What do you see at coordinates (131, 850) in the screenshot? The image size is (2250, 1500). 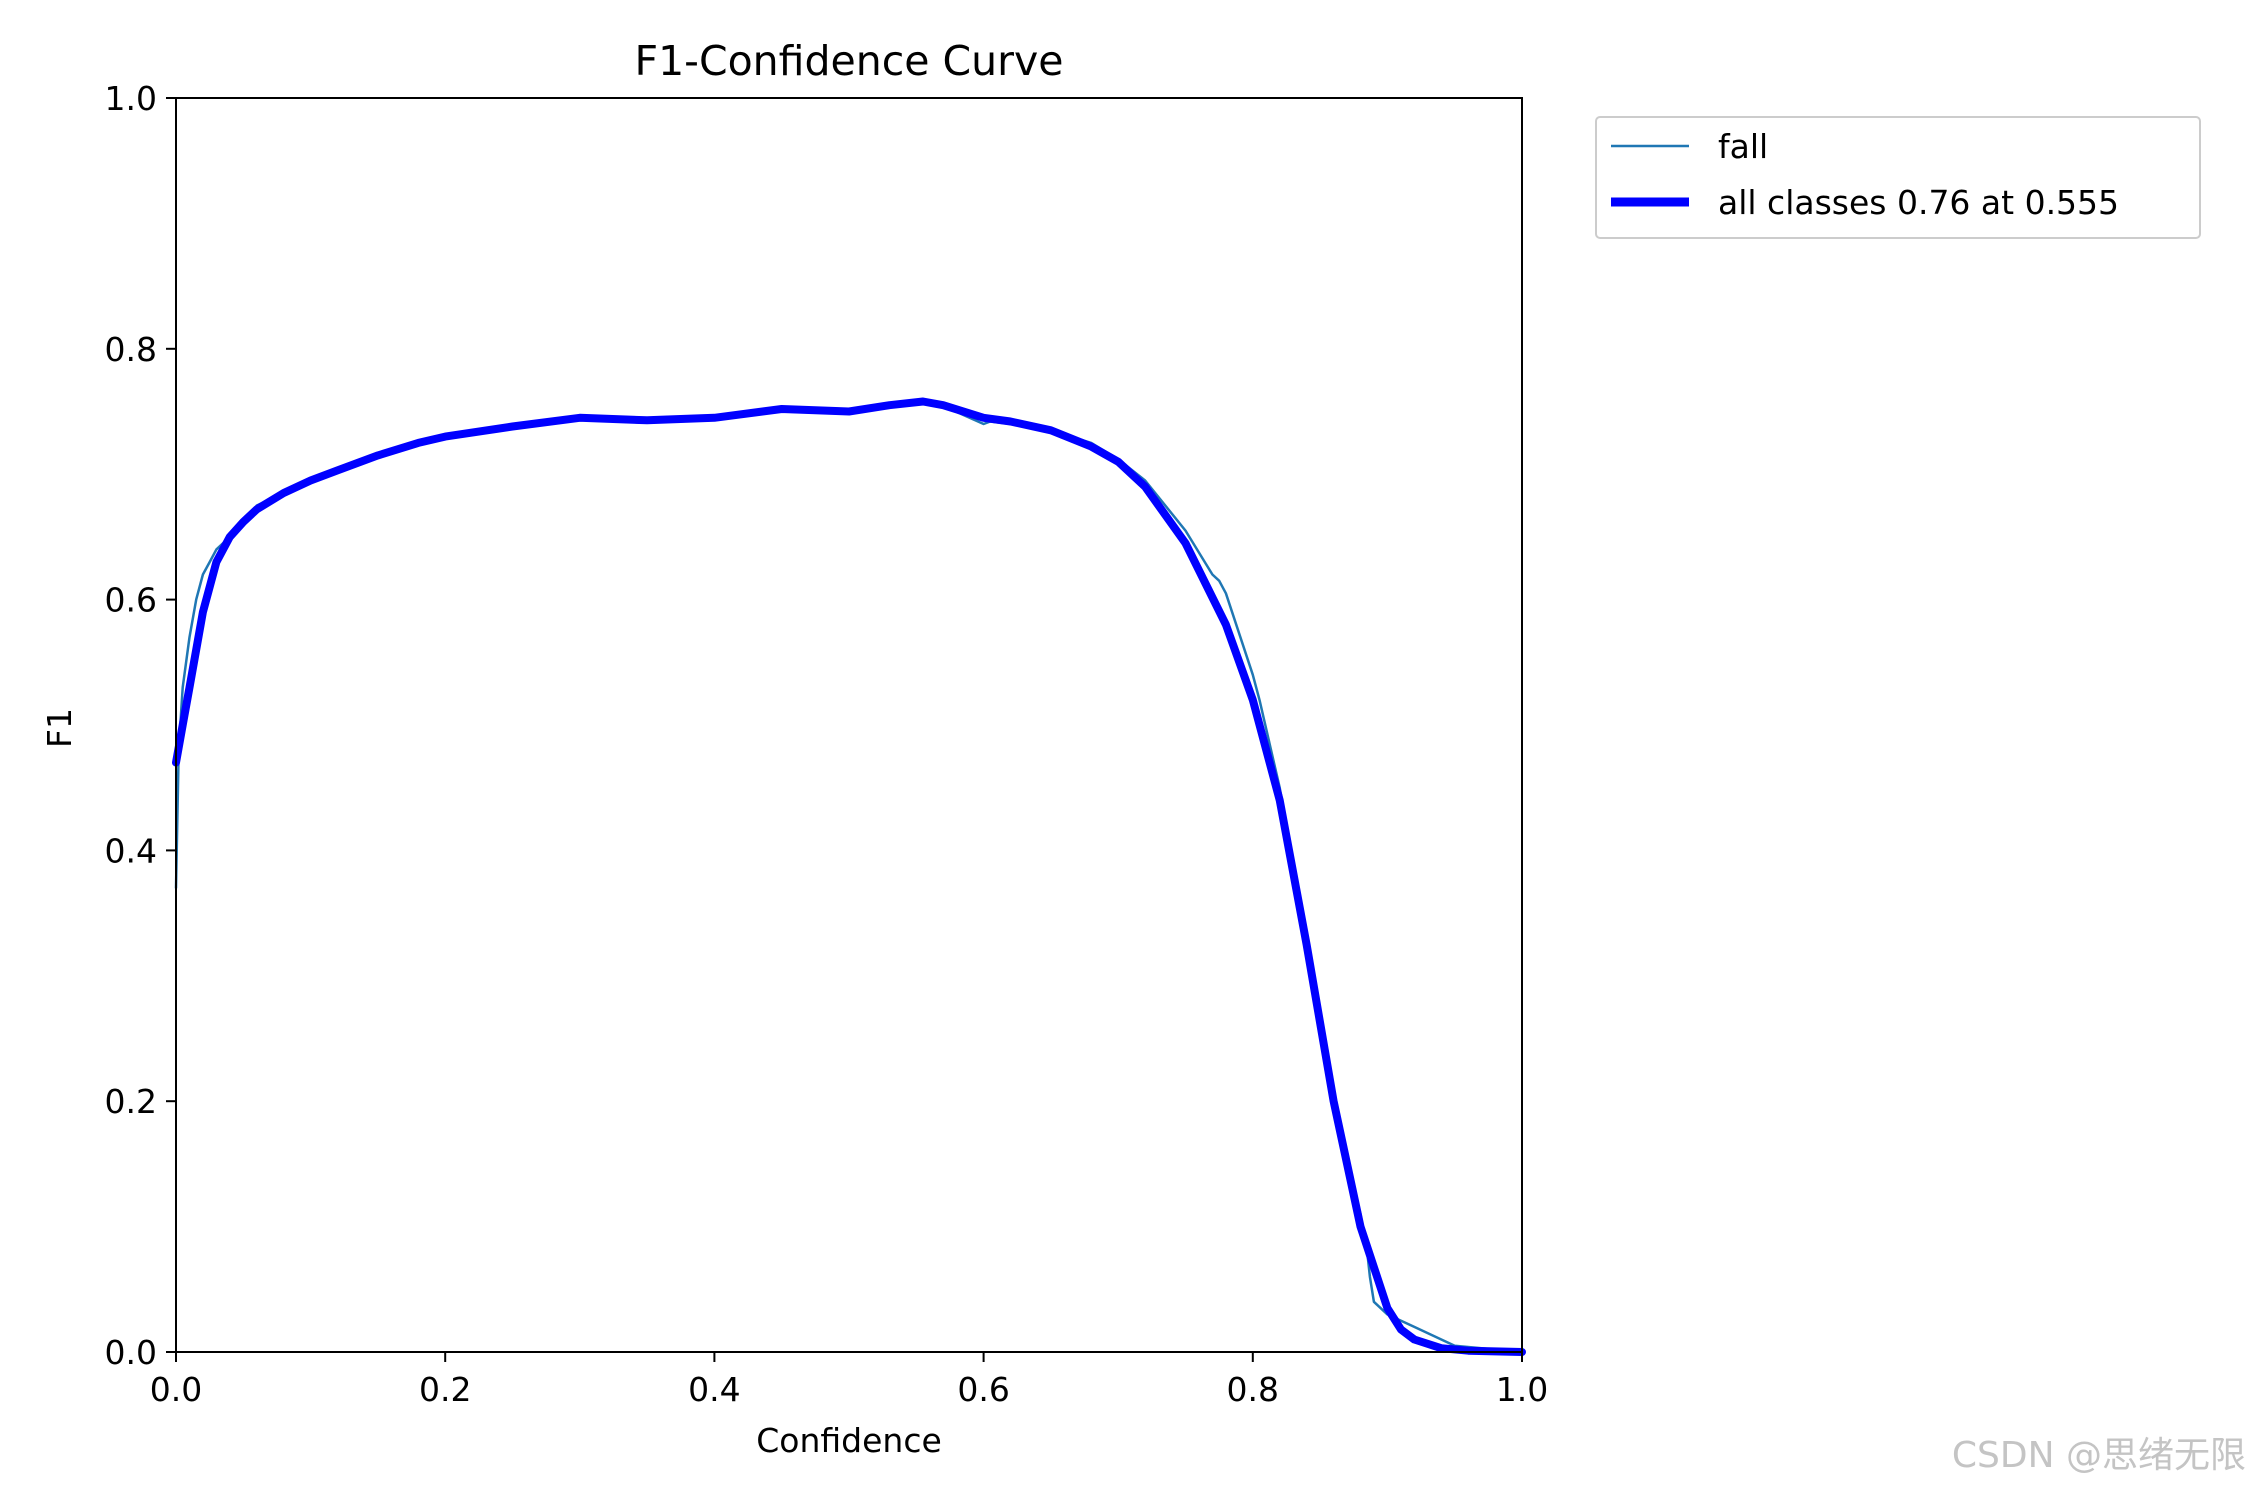 I see `y-tick-label: 0.4` at bounding box center [131, 850].